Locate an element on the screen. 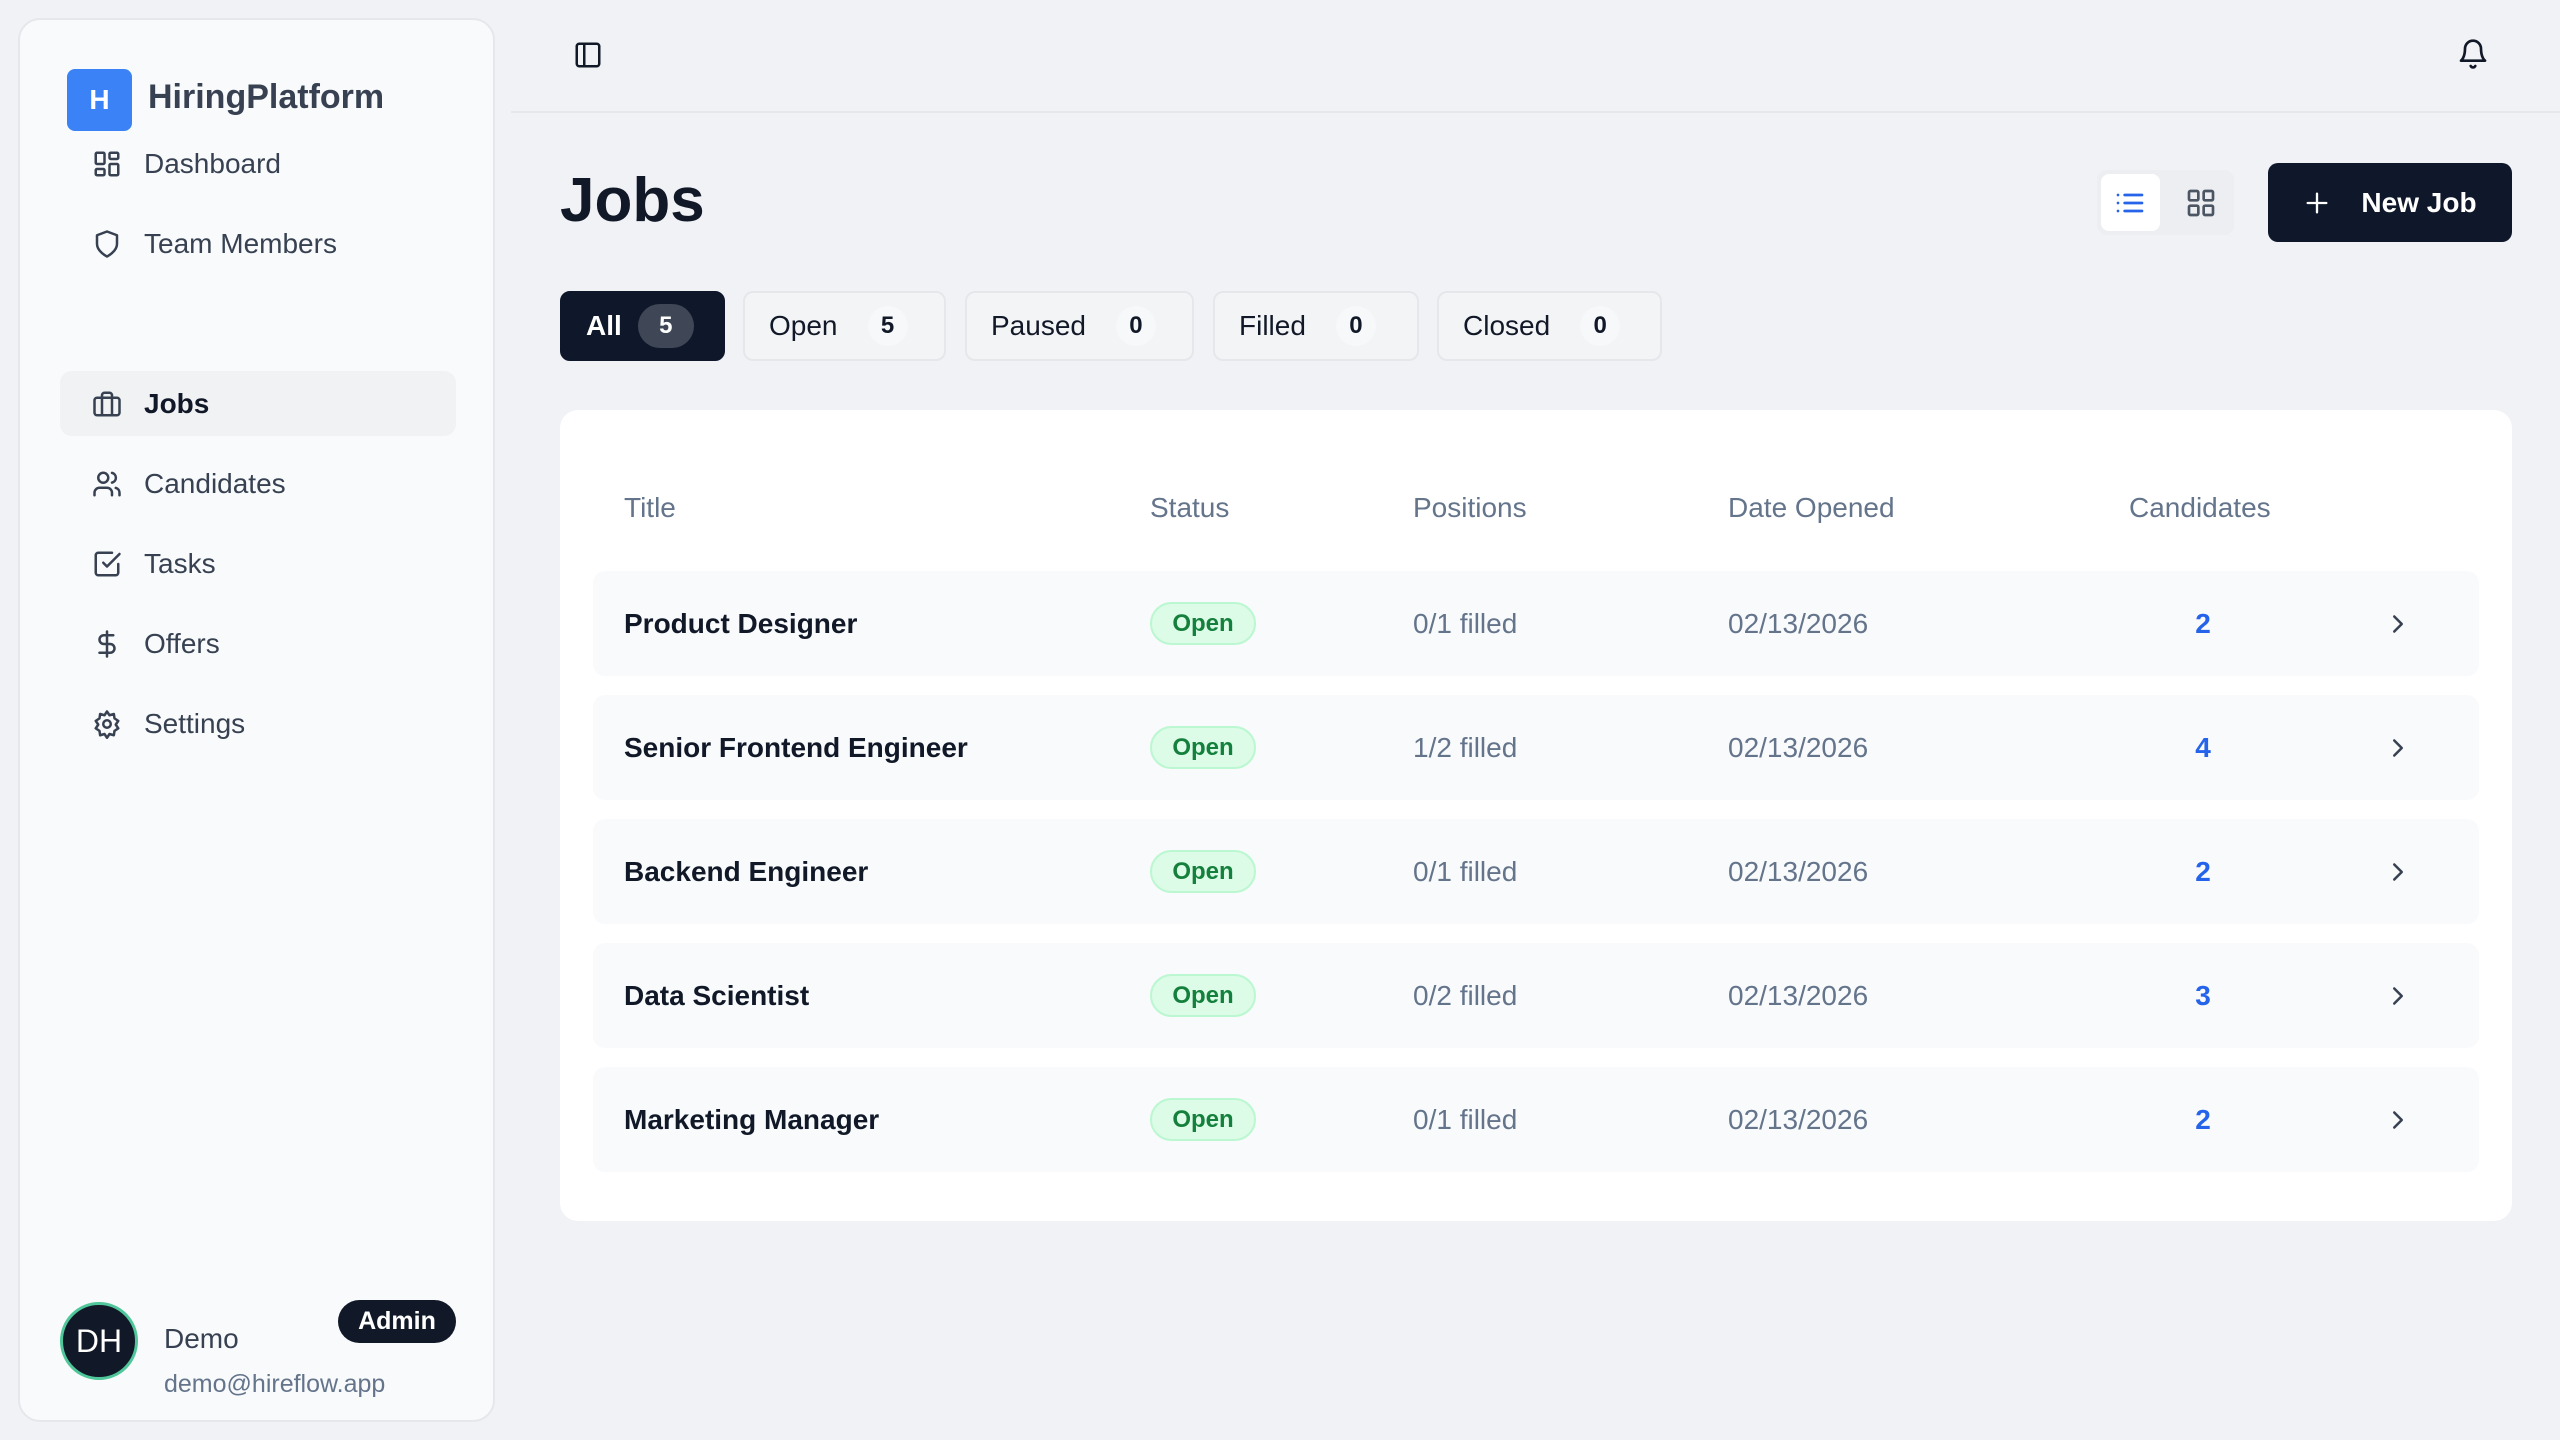 The width and height of the screenshot is (2560, 1440). plus-icon is located at coordinates (2317, 202).